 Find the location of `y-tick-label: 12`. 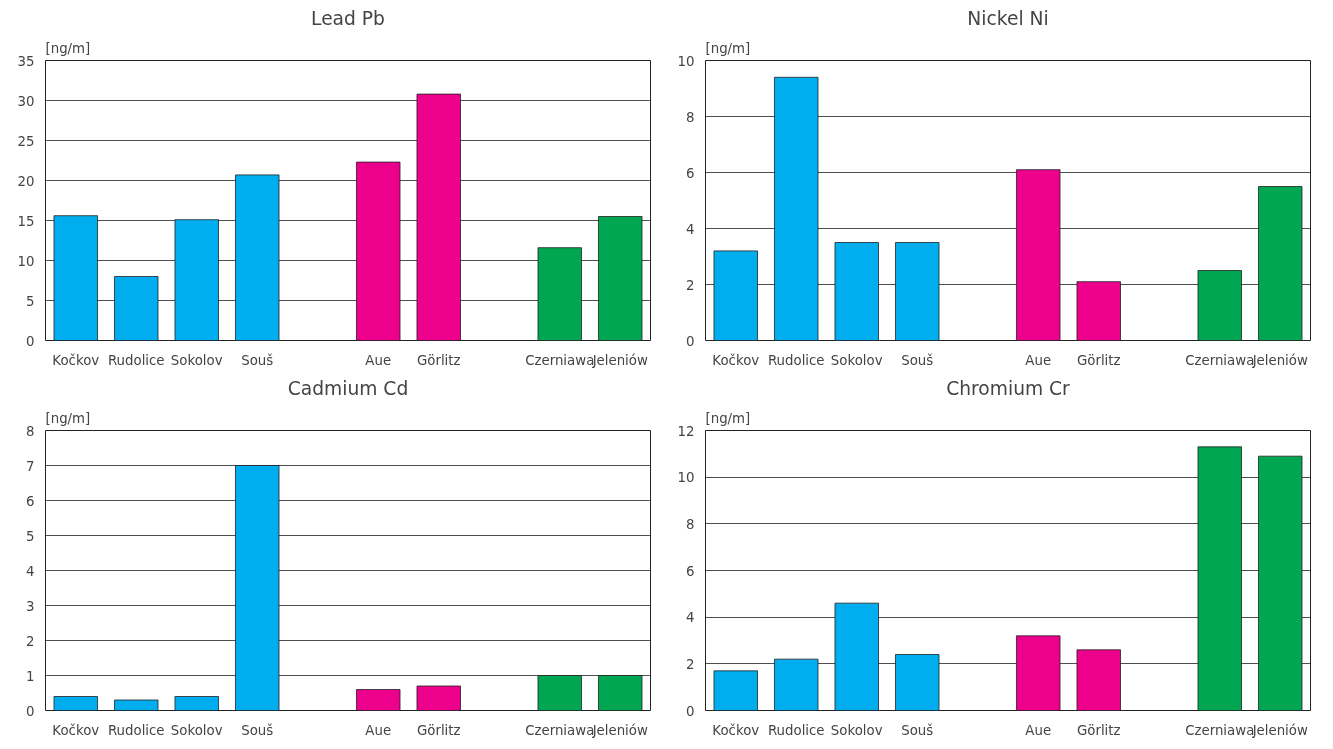

y-tick-label: 12 is located at coordinates (686, 431).